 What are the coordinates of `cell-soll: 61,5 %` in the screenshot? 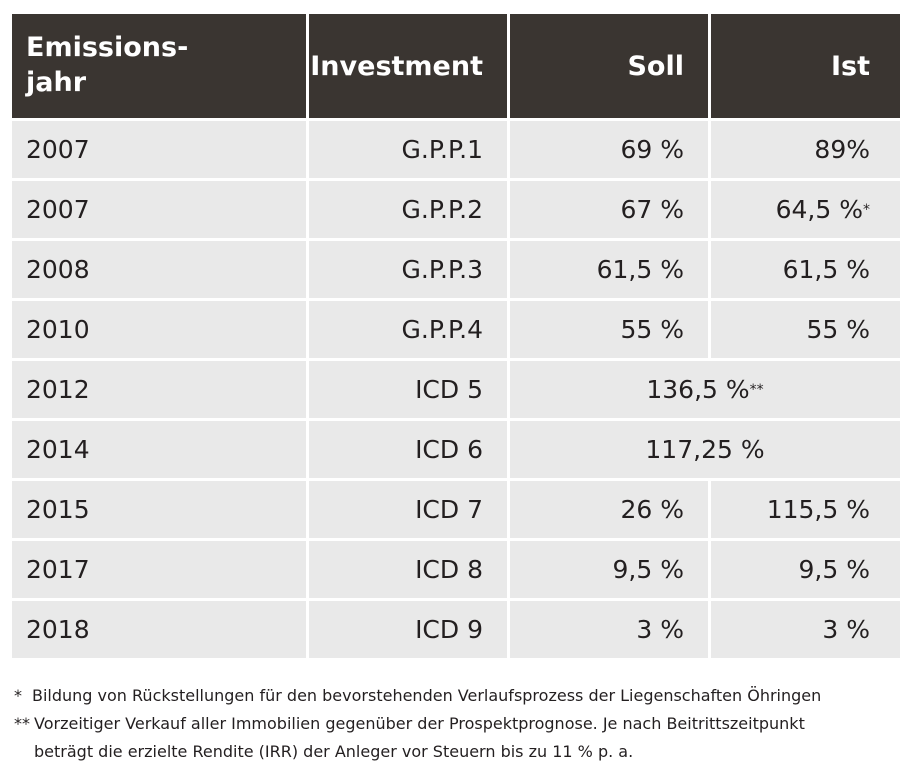 It's located at (609, 269).